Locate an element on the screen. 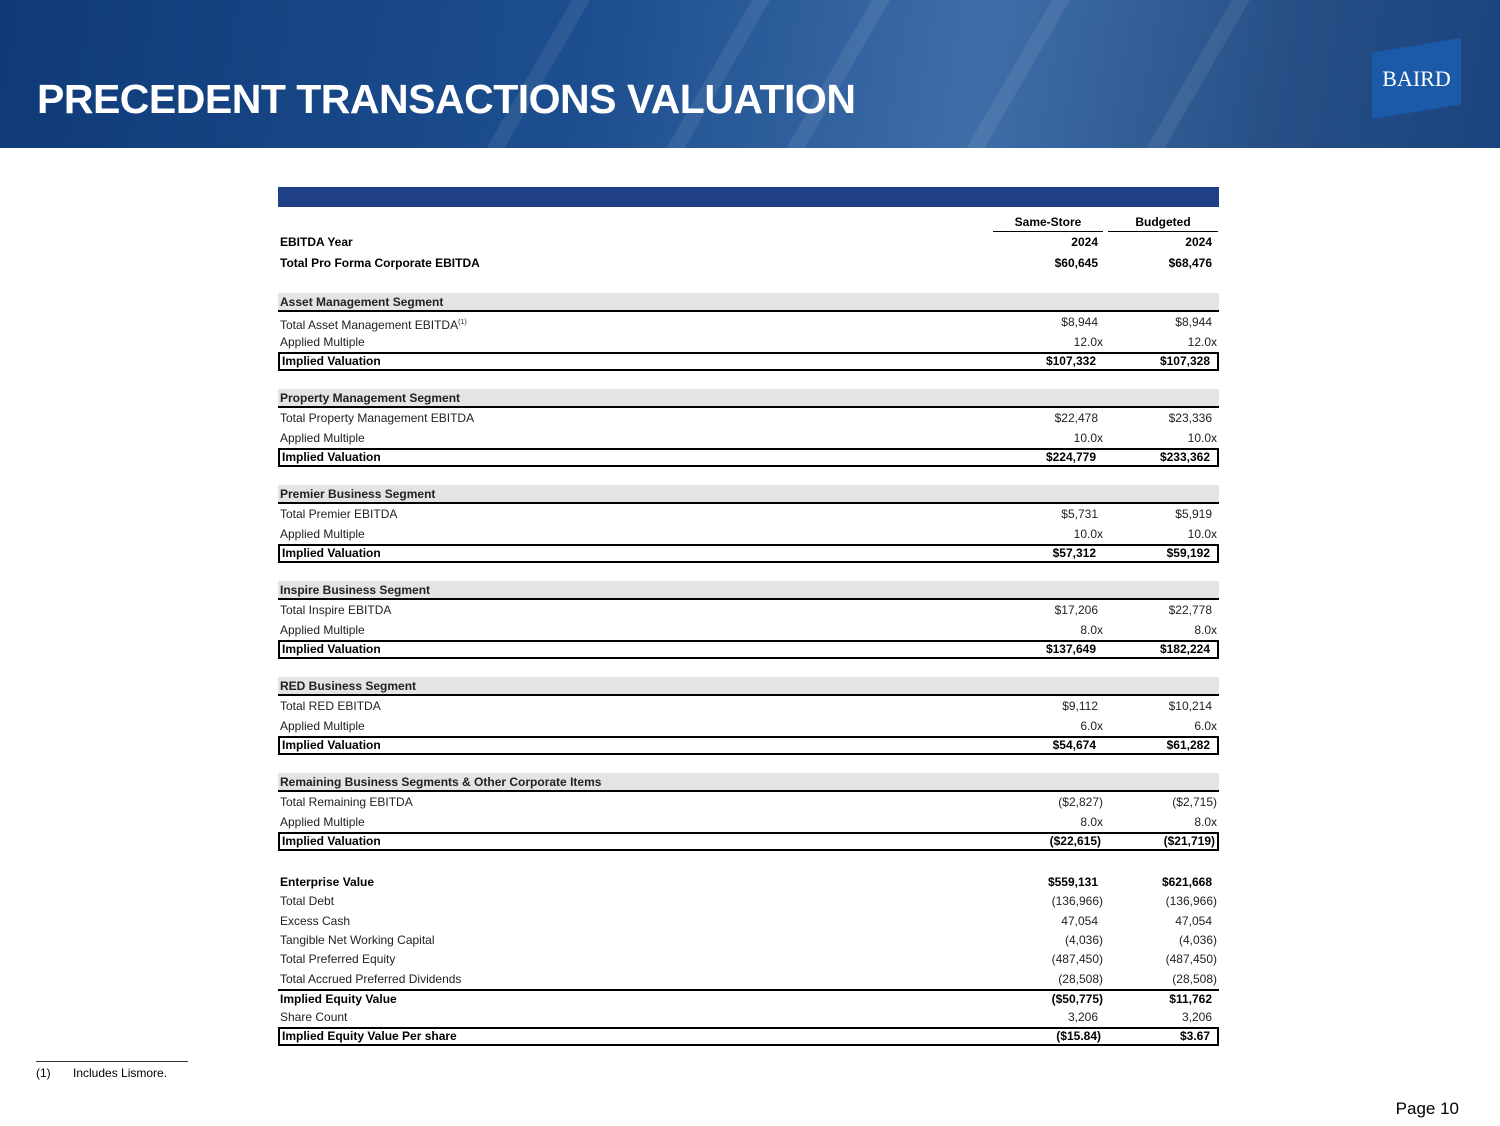  segment-title: Premier Business Segment is located at coordinates (358, 494).